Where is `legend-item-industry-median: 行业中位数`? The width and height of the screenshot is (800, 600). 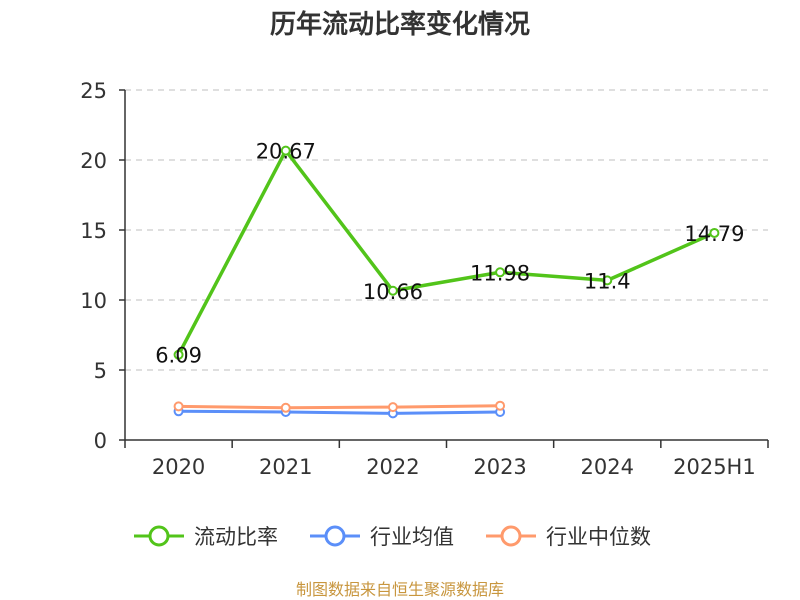 legend-item-industry-median: 行业中位数 is located at coordinates (568, 536).